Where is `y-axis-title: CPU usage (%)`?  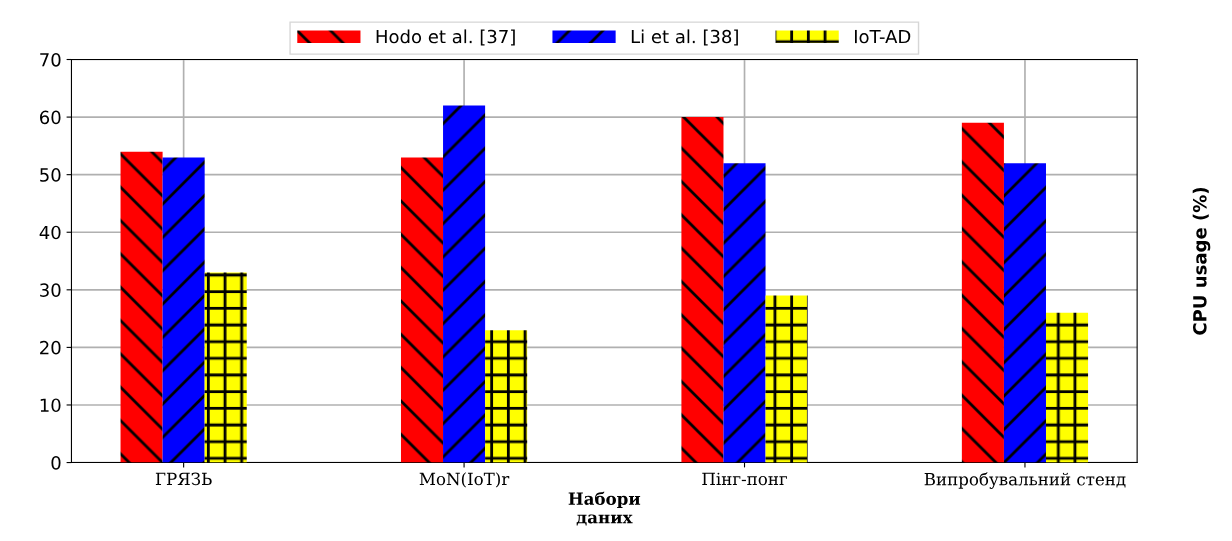 y-axis-title: CPU usage (%) is located at coordinates (1201, 261).